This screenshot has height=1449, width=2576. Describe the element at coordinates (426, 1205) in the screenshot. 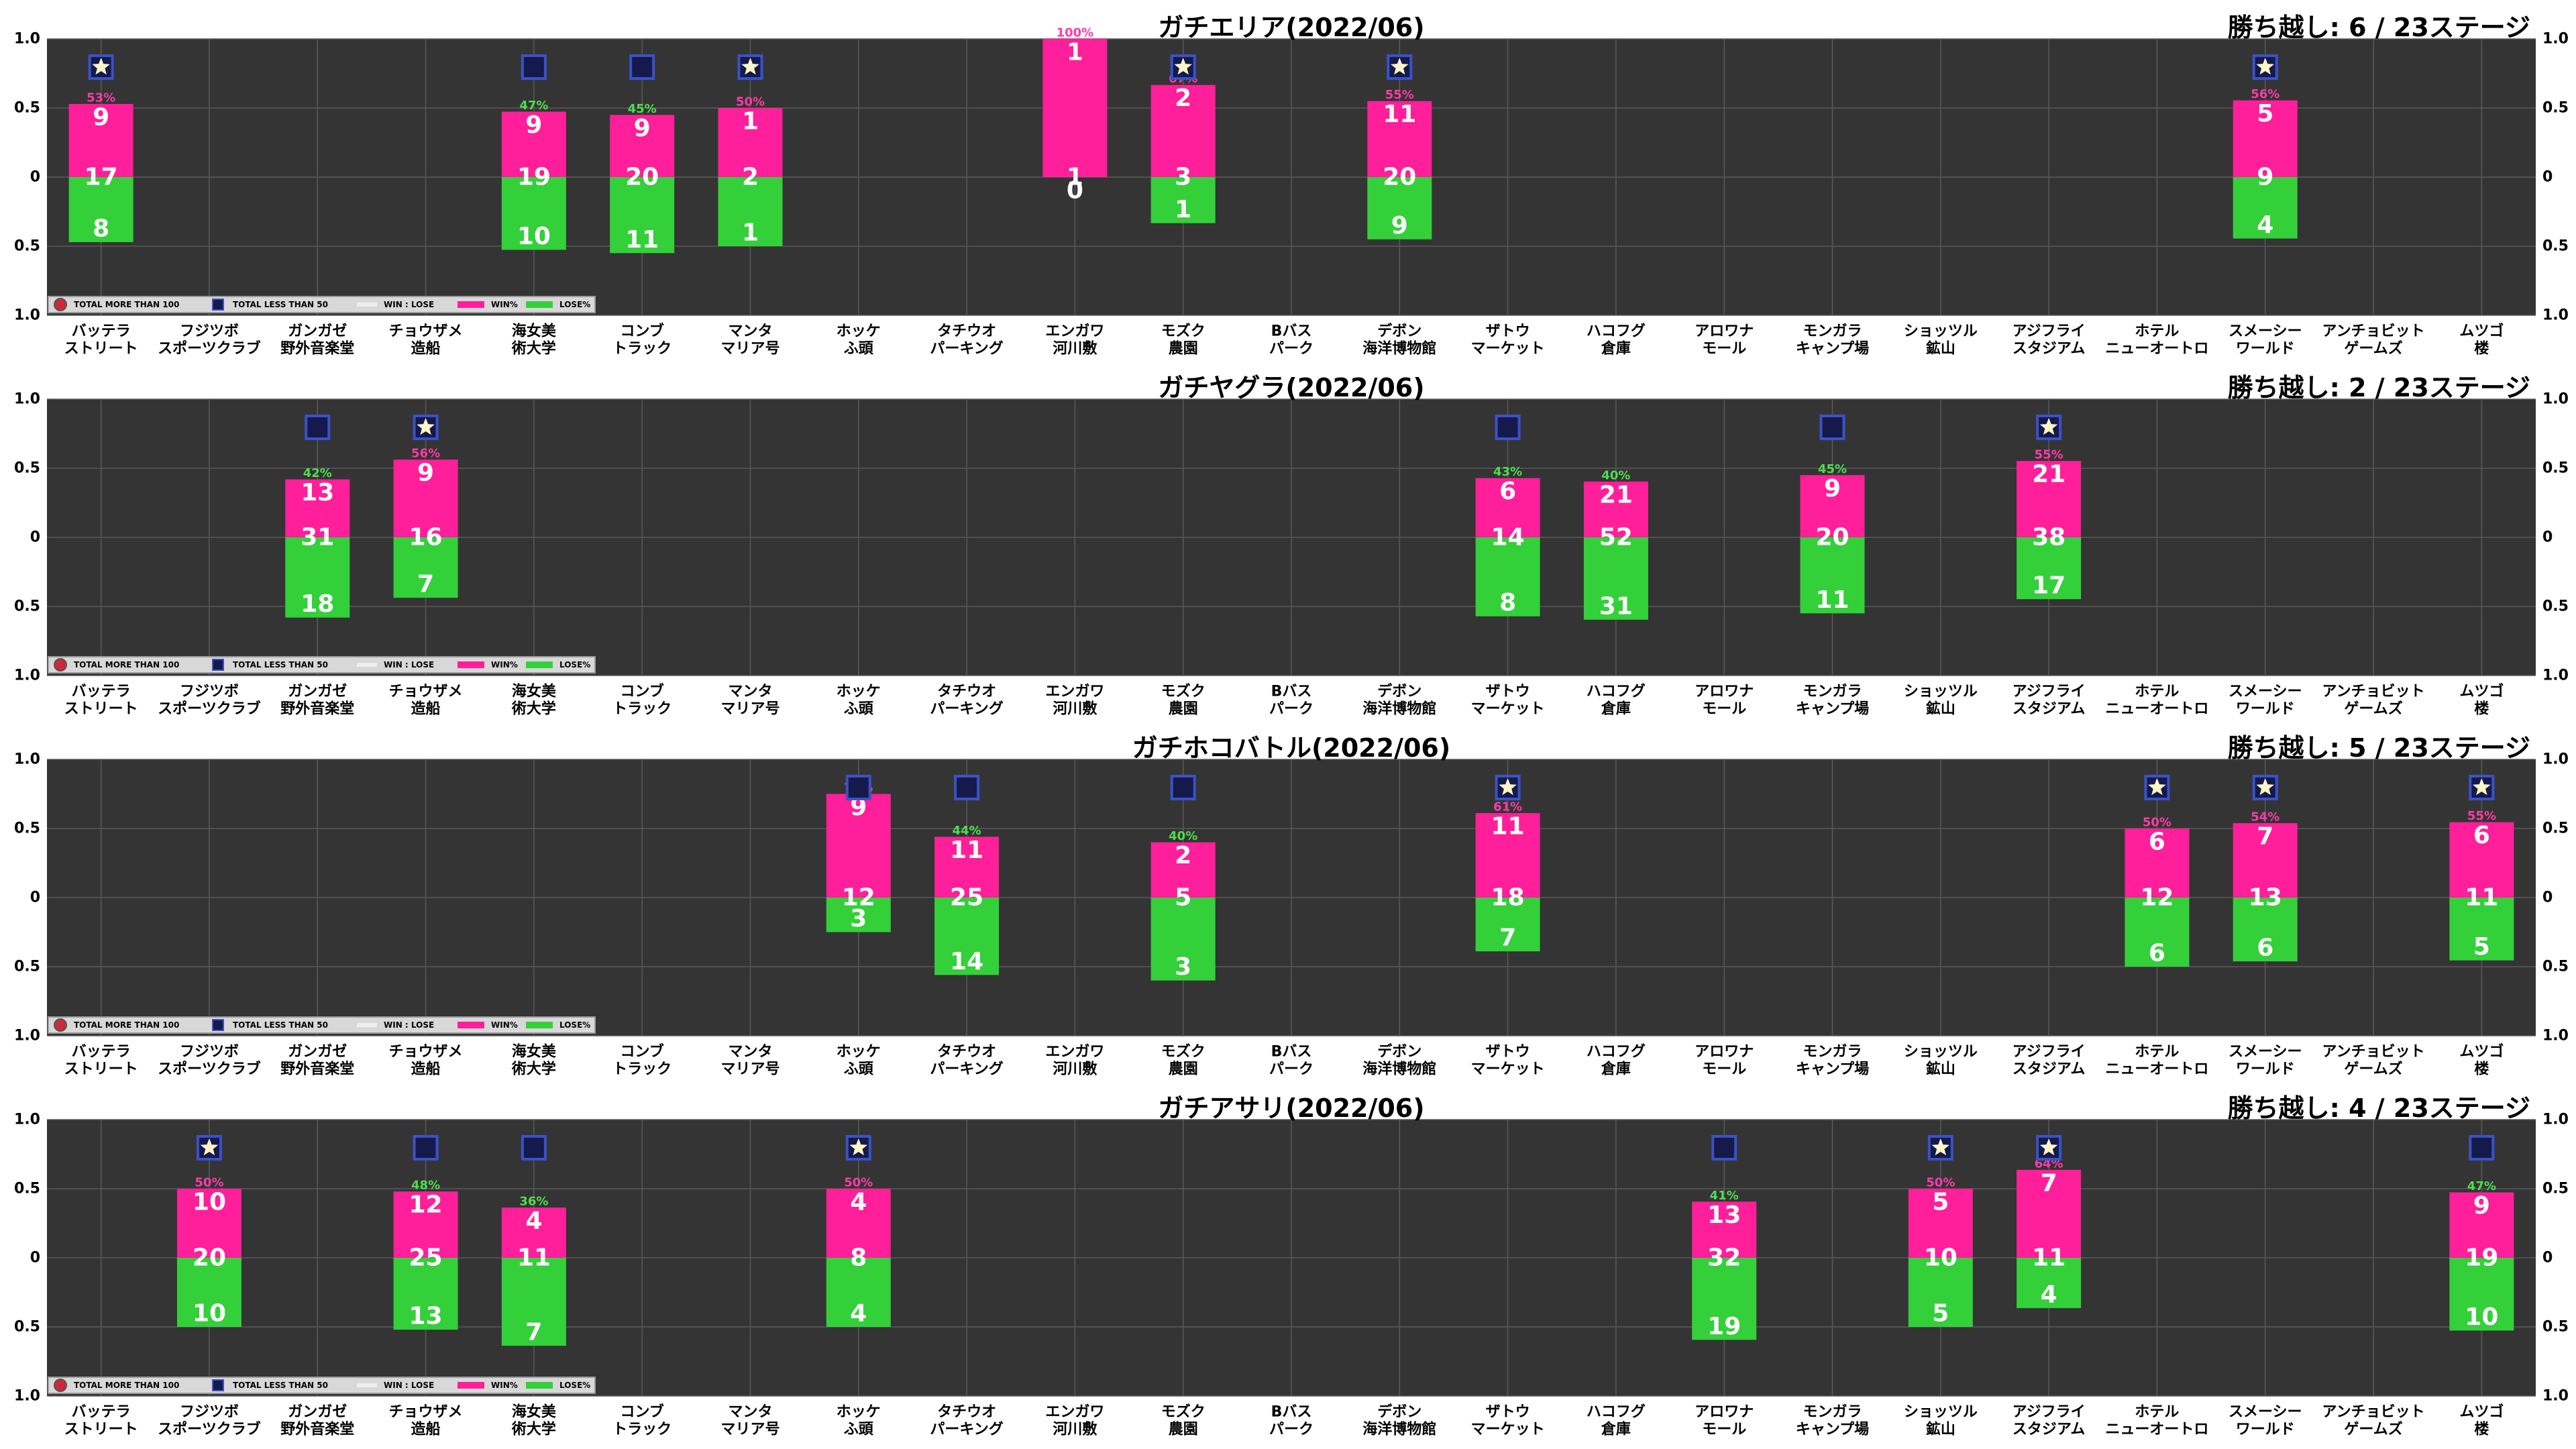

I see `win-count-label: 12` at that location.